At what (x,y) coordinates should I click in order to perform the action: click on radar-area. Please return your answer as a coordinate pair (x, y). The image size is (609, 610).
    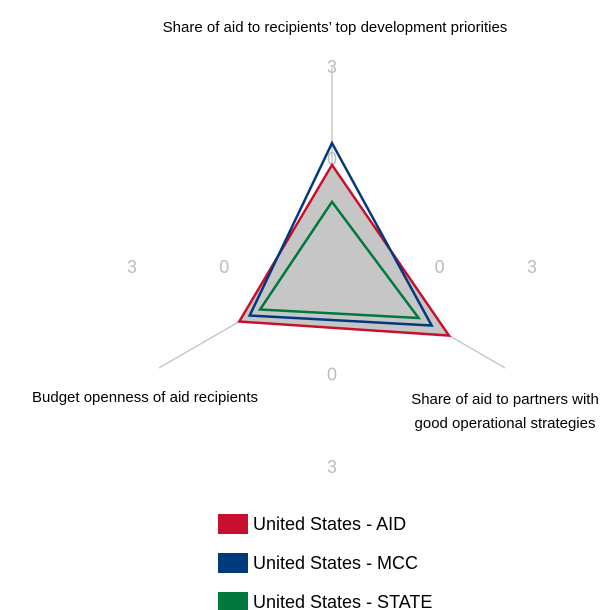
    Looking at the image, I should click on (344, 250).